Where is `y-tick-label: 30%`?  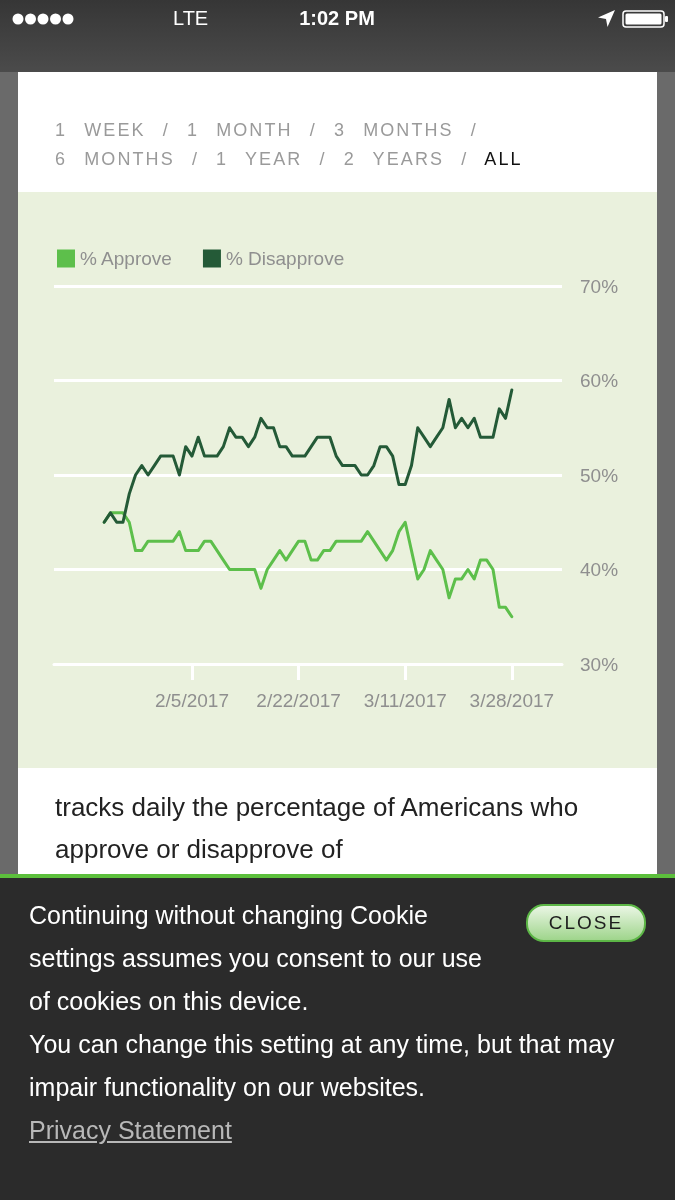
y-tick-label: 30% is located at coordinates (599, 664).